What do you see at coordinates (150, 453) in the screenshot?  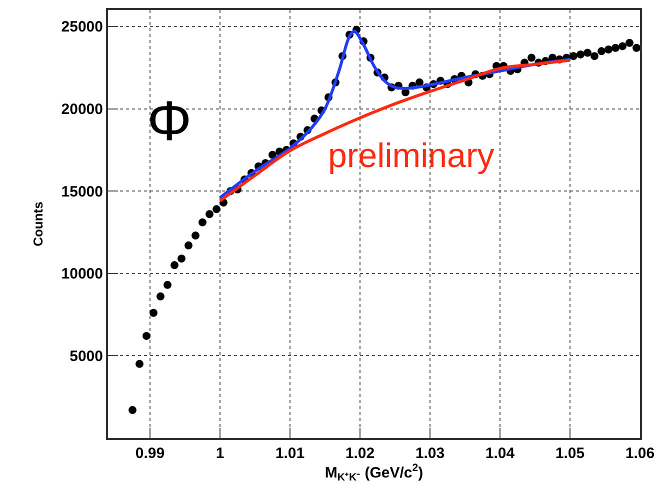 I see `x-tick-label: 0.99` at bounding box center [150, 453].